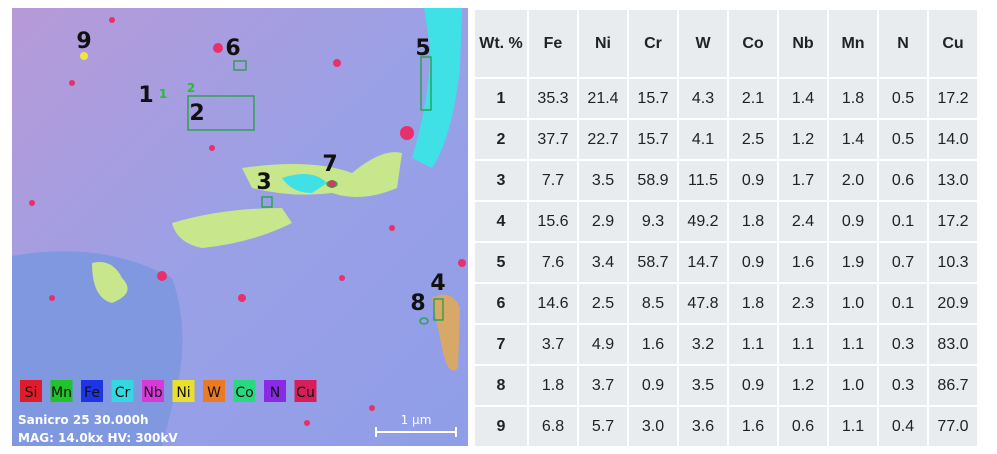 This screenshot has width=997, height=454. Describe the element at coordinates (603, 303) in the screenshot. I see `table-cell: 2.5` at that location.